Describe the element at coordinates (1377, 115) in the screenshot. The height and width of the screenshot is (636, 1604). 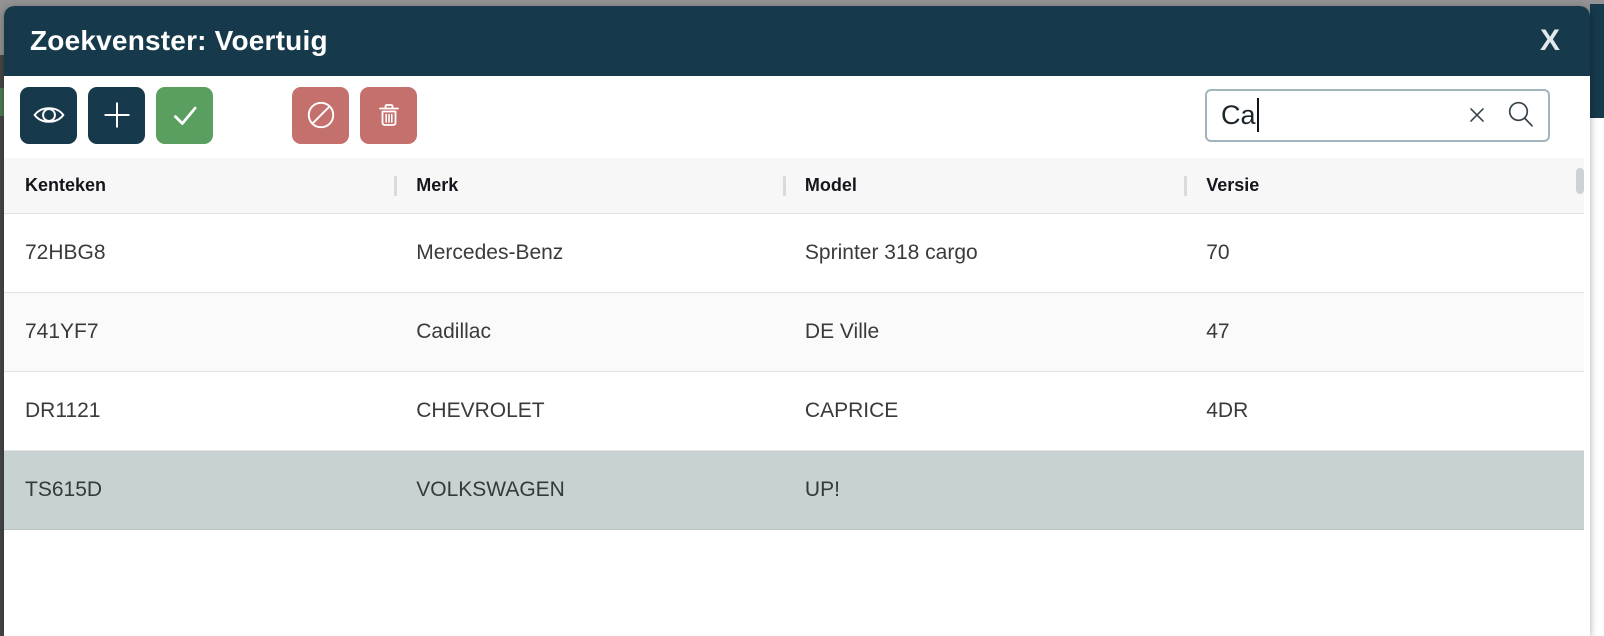
I see `search-input: Ca` at that location.